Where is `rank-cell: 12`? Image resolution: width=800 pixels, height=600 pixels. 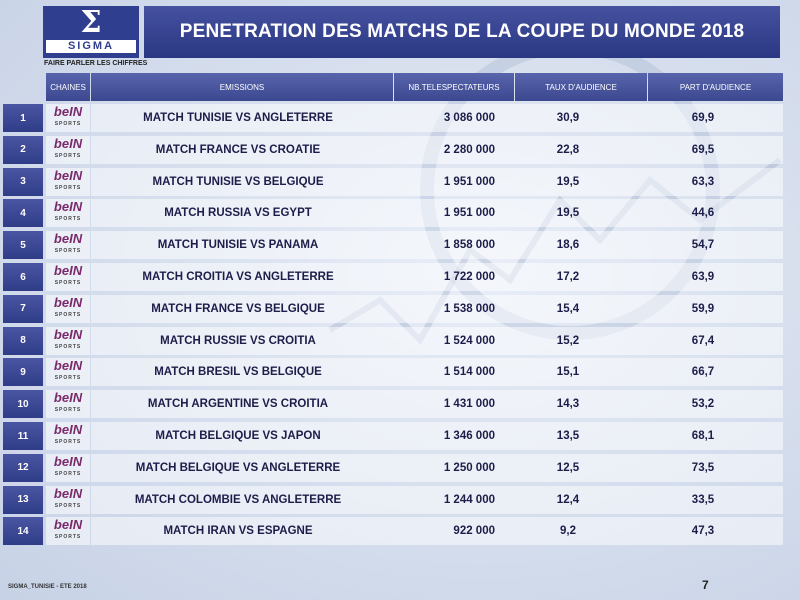 rank-cell: 12 is located at coordinates (23, 467).